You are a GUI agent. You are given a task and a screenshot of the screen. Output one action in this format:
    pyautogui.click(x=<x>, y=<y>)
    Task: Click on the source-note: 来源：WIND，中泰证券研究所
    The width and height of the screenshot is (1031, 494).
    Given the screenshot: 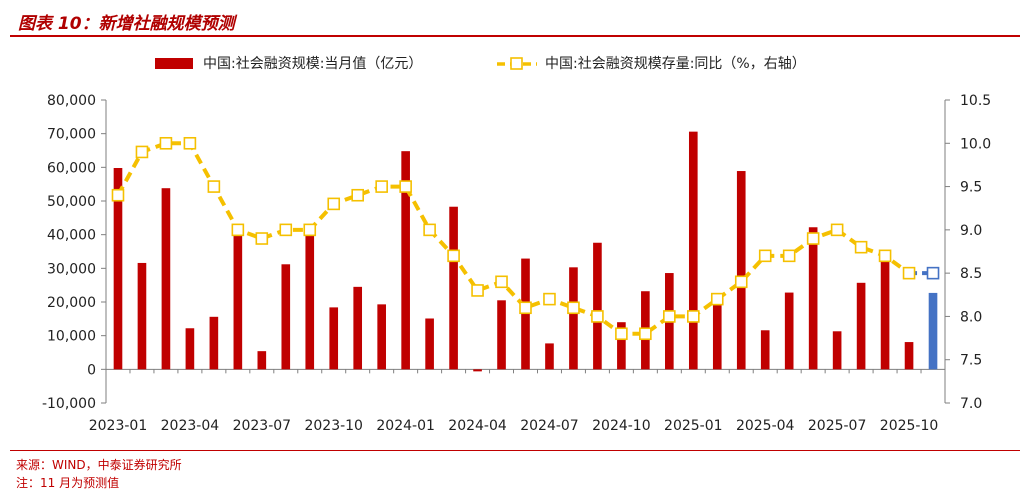 What is the action you would take?
    pyautogui.click(x=99, y=465)
    